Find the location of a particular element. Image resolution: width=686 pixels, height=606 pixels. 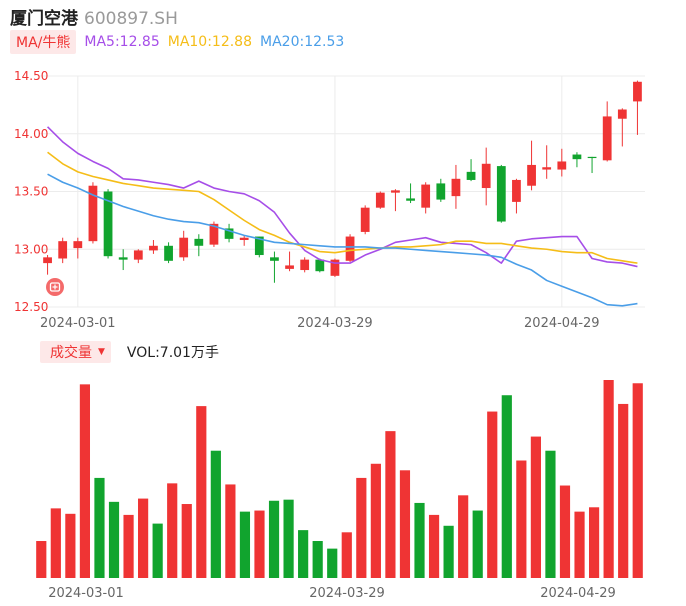

ma20-label: MA20:12.53 is located at coordinates (302, 42).